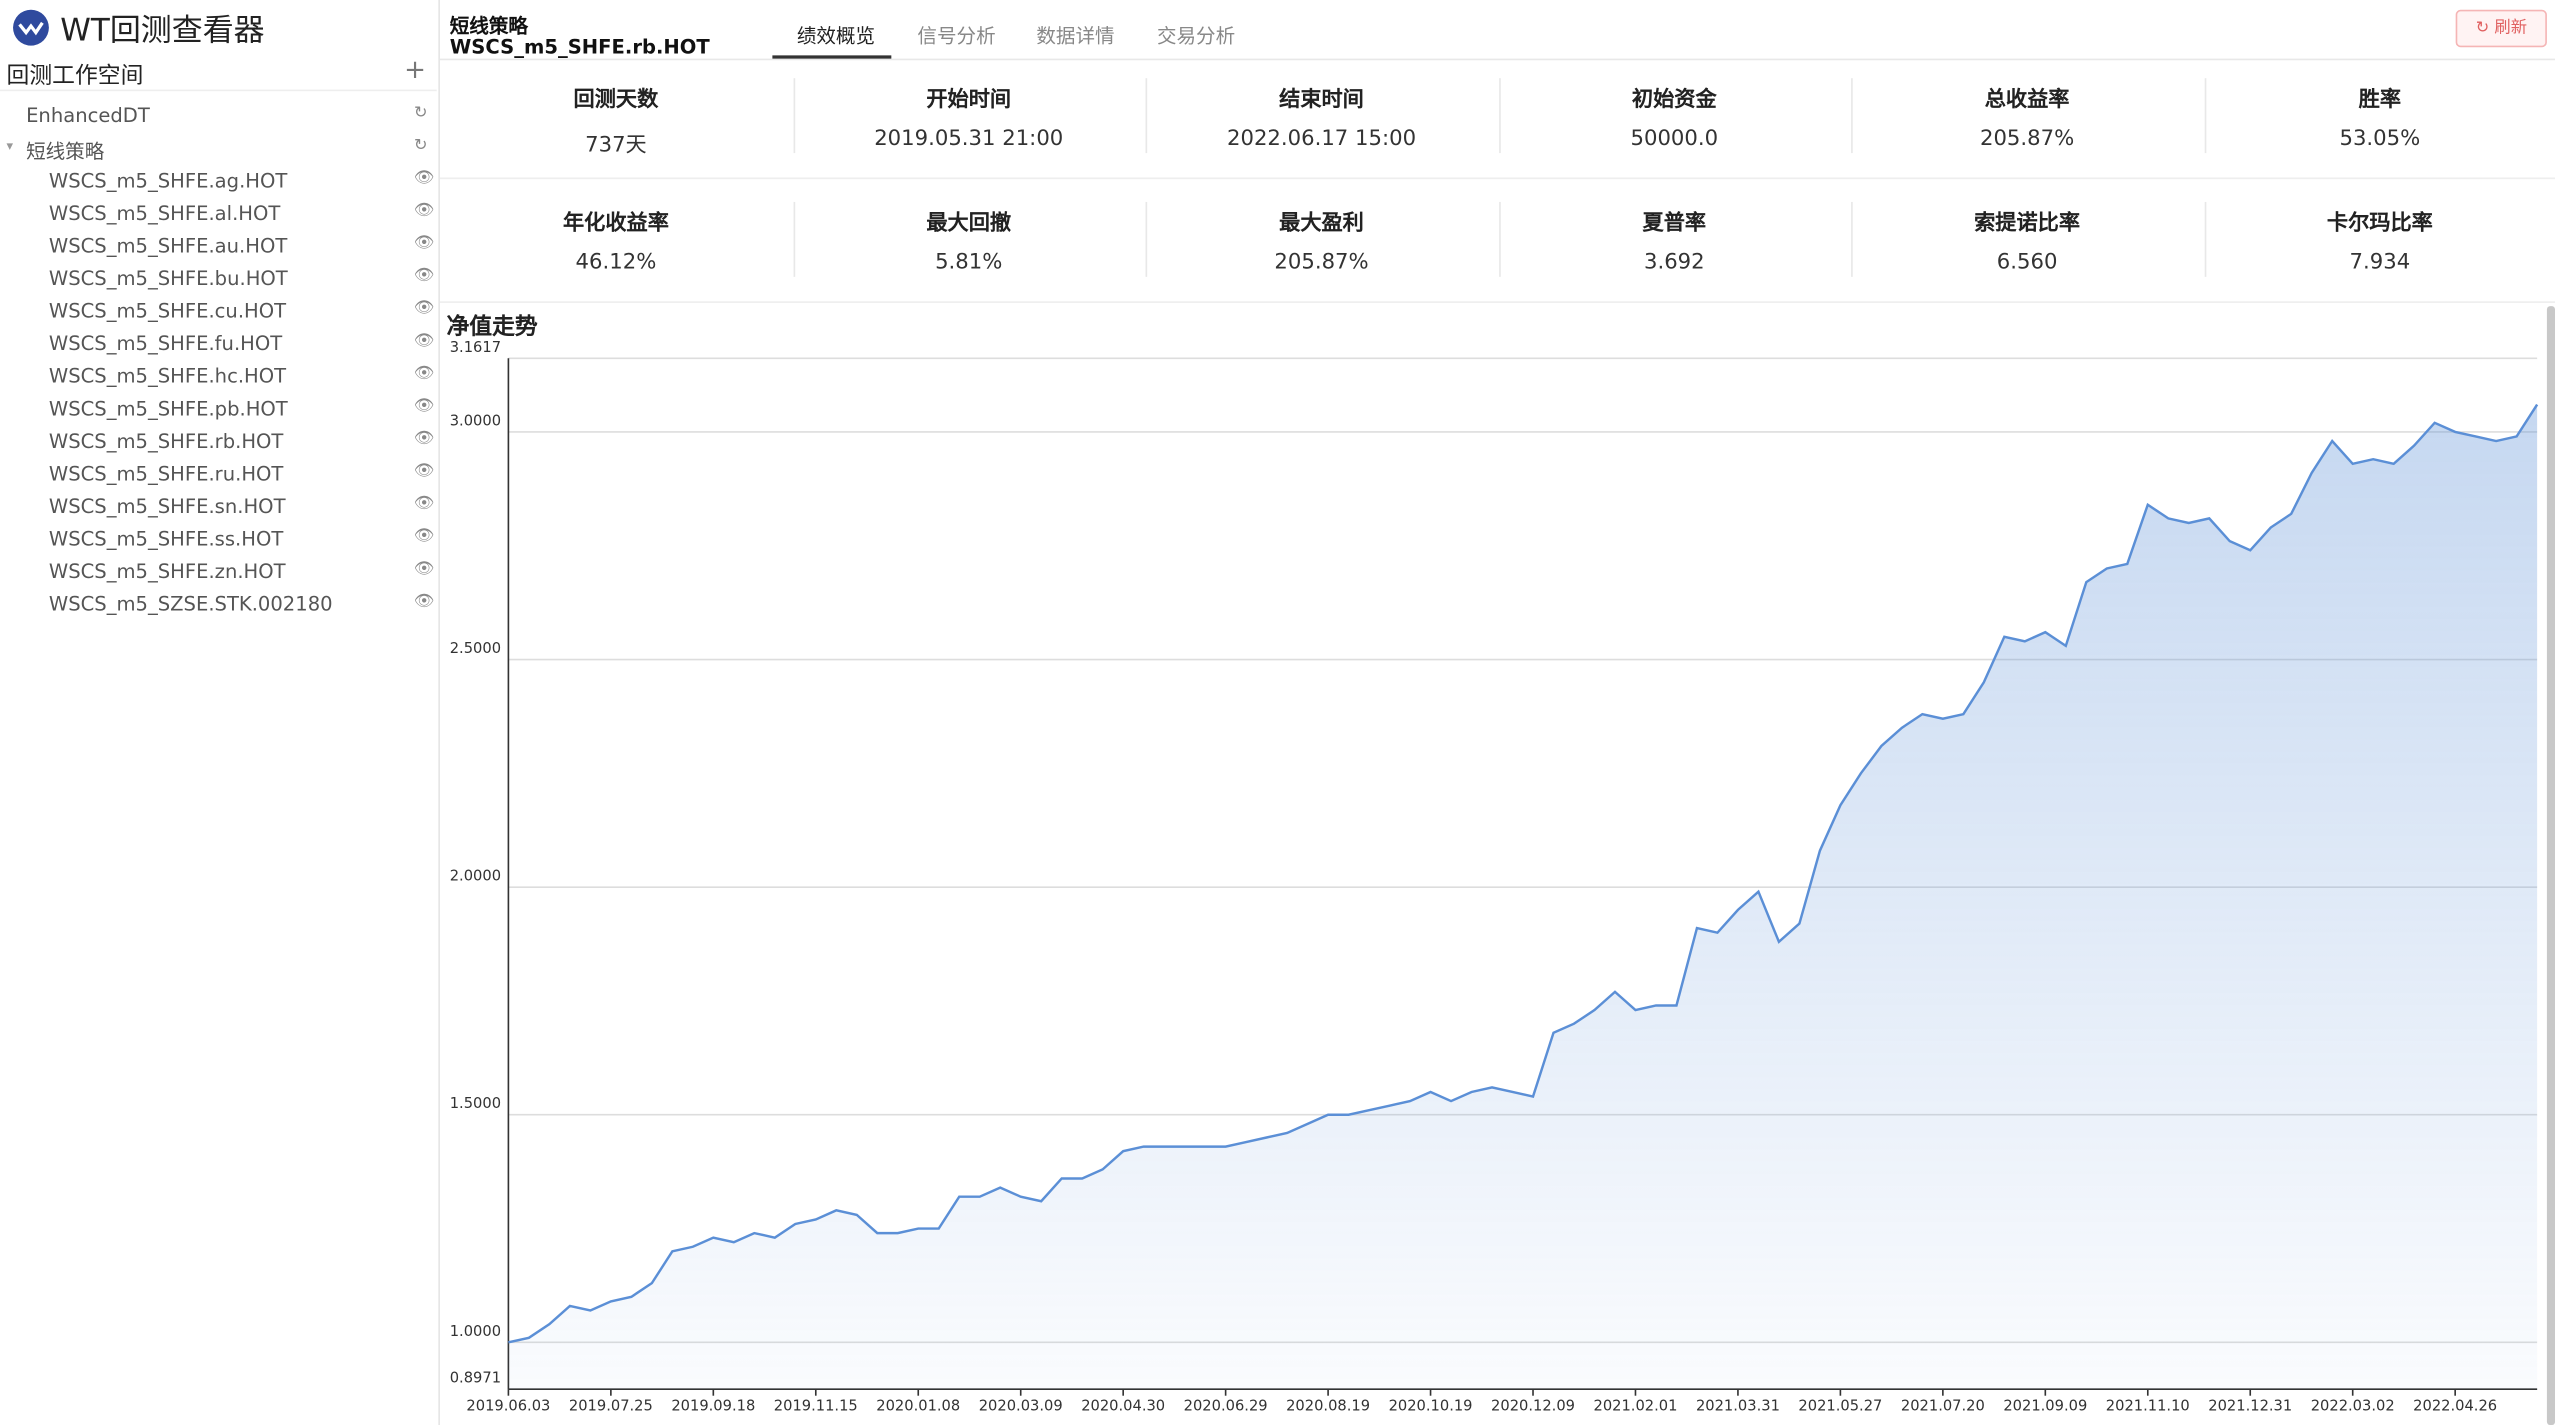  What do you see at coordinates (166, 539) in the screenshot?
I see `tree-item: WSCS_m5_SHFE.ss.HOT` at bounding box center [166, 539].